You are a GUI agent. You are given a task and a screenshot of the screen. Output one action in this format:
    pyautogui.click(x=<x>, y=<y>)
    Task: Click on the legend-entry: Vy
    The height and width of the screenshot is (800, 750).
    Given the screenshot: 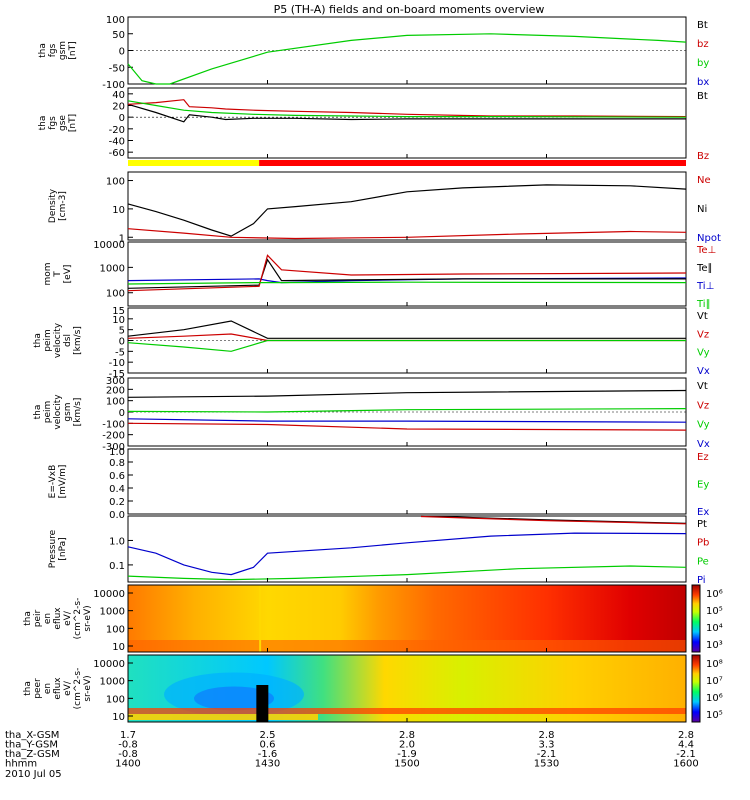 What is the action you would take?
    pyautogui.click(x=703, y=353)
    